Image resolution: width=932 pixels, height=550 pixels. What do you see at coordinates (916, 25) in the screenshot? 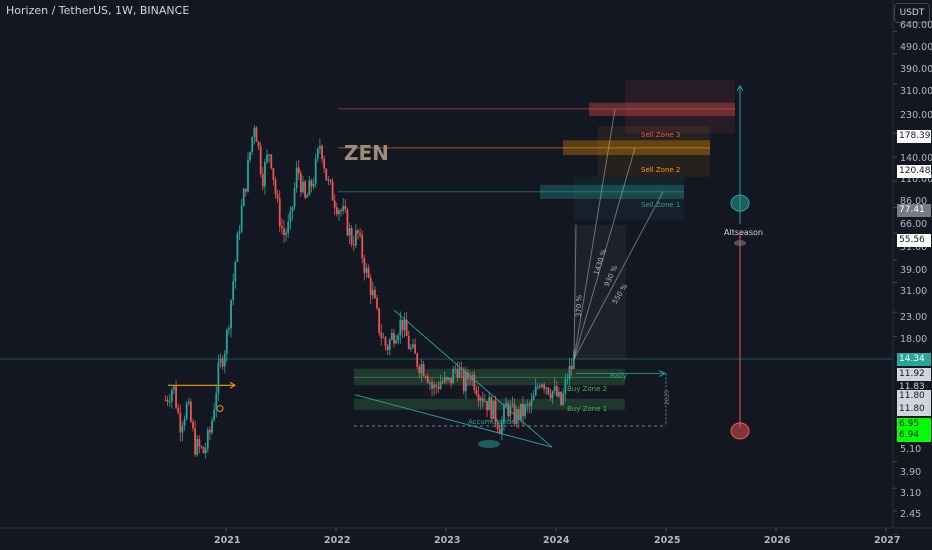
I see `y-tick-label: 640.00` at bounding box center [916, 25].